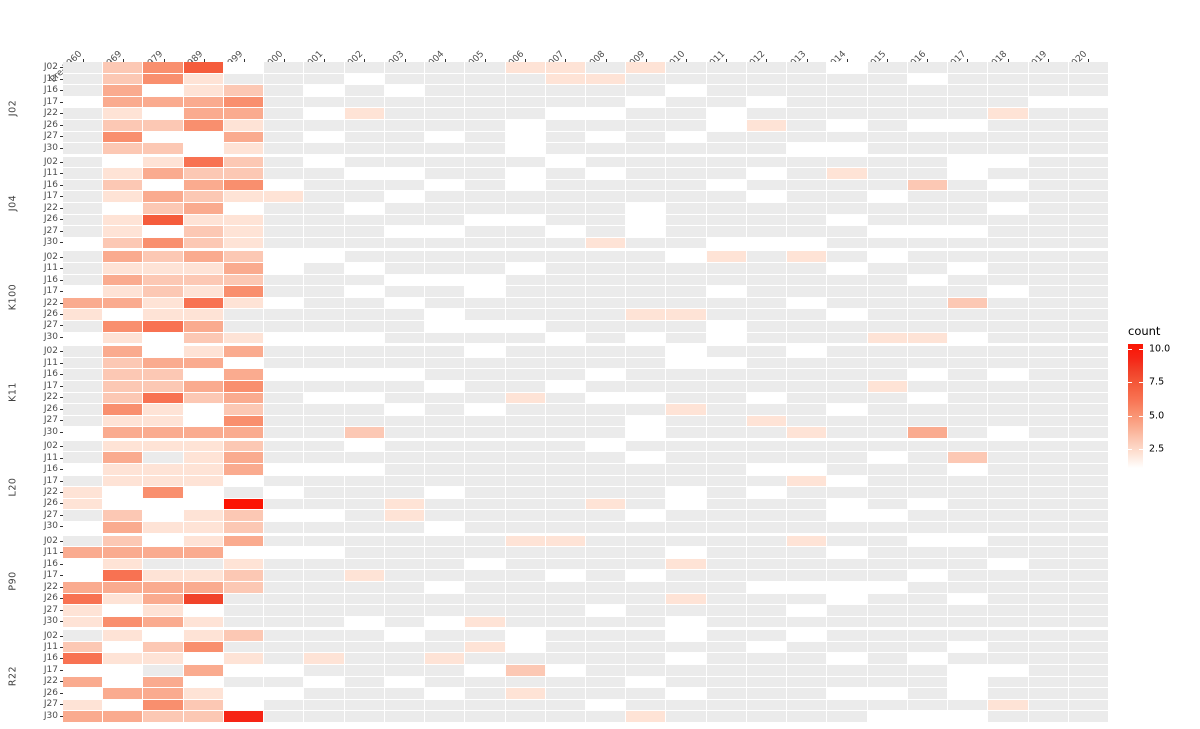 The height and width of the screenshot is (729, 1200). Describe the element at coordinates (44, 647) in the screenshot. I see `y-axis-label: J11` at that location.